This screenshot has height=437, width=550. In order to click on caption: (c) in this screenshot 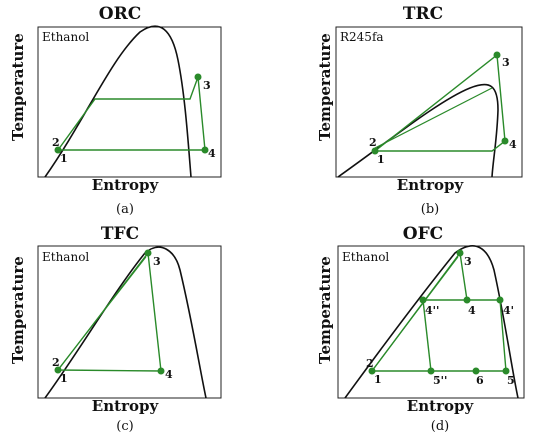, I will do `click(125, 426)`.